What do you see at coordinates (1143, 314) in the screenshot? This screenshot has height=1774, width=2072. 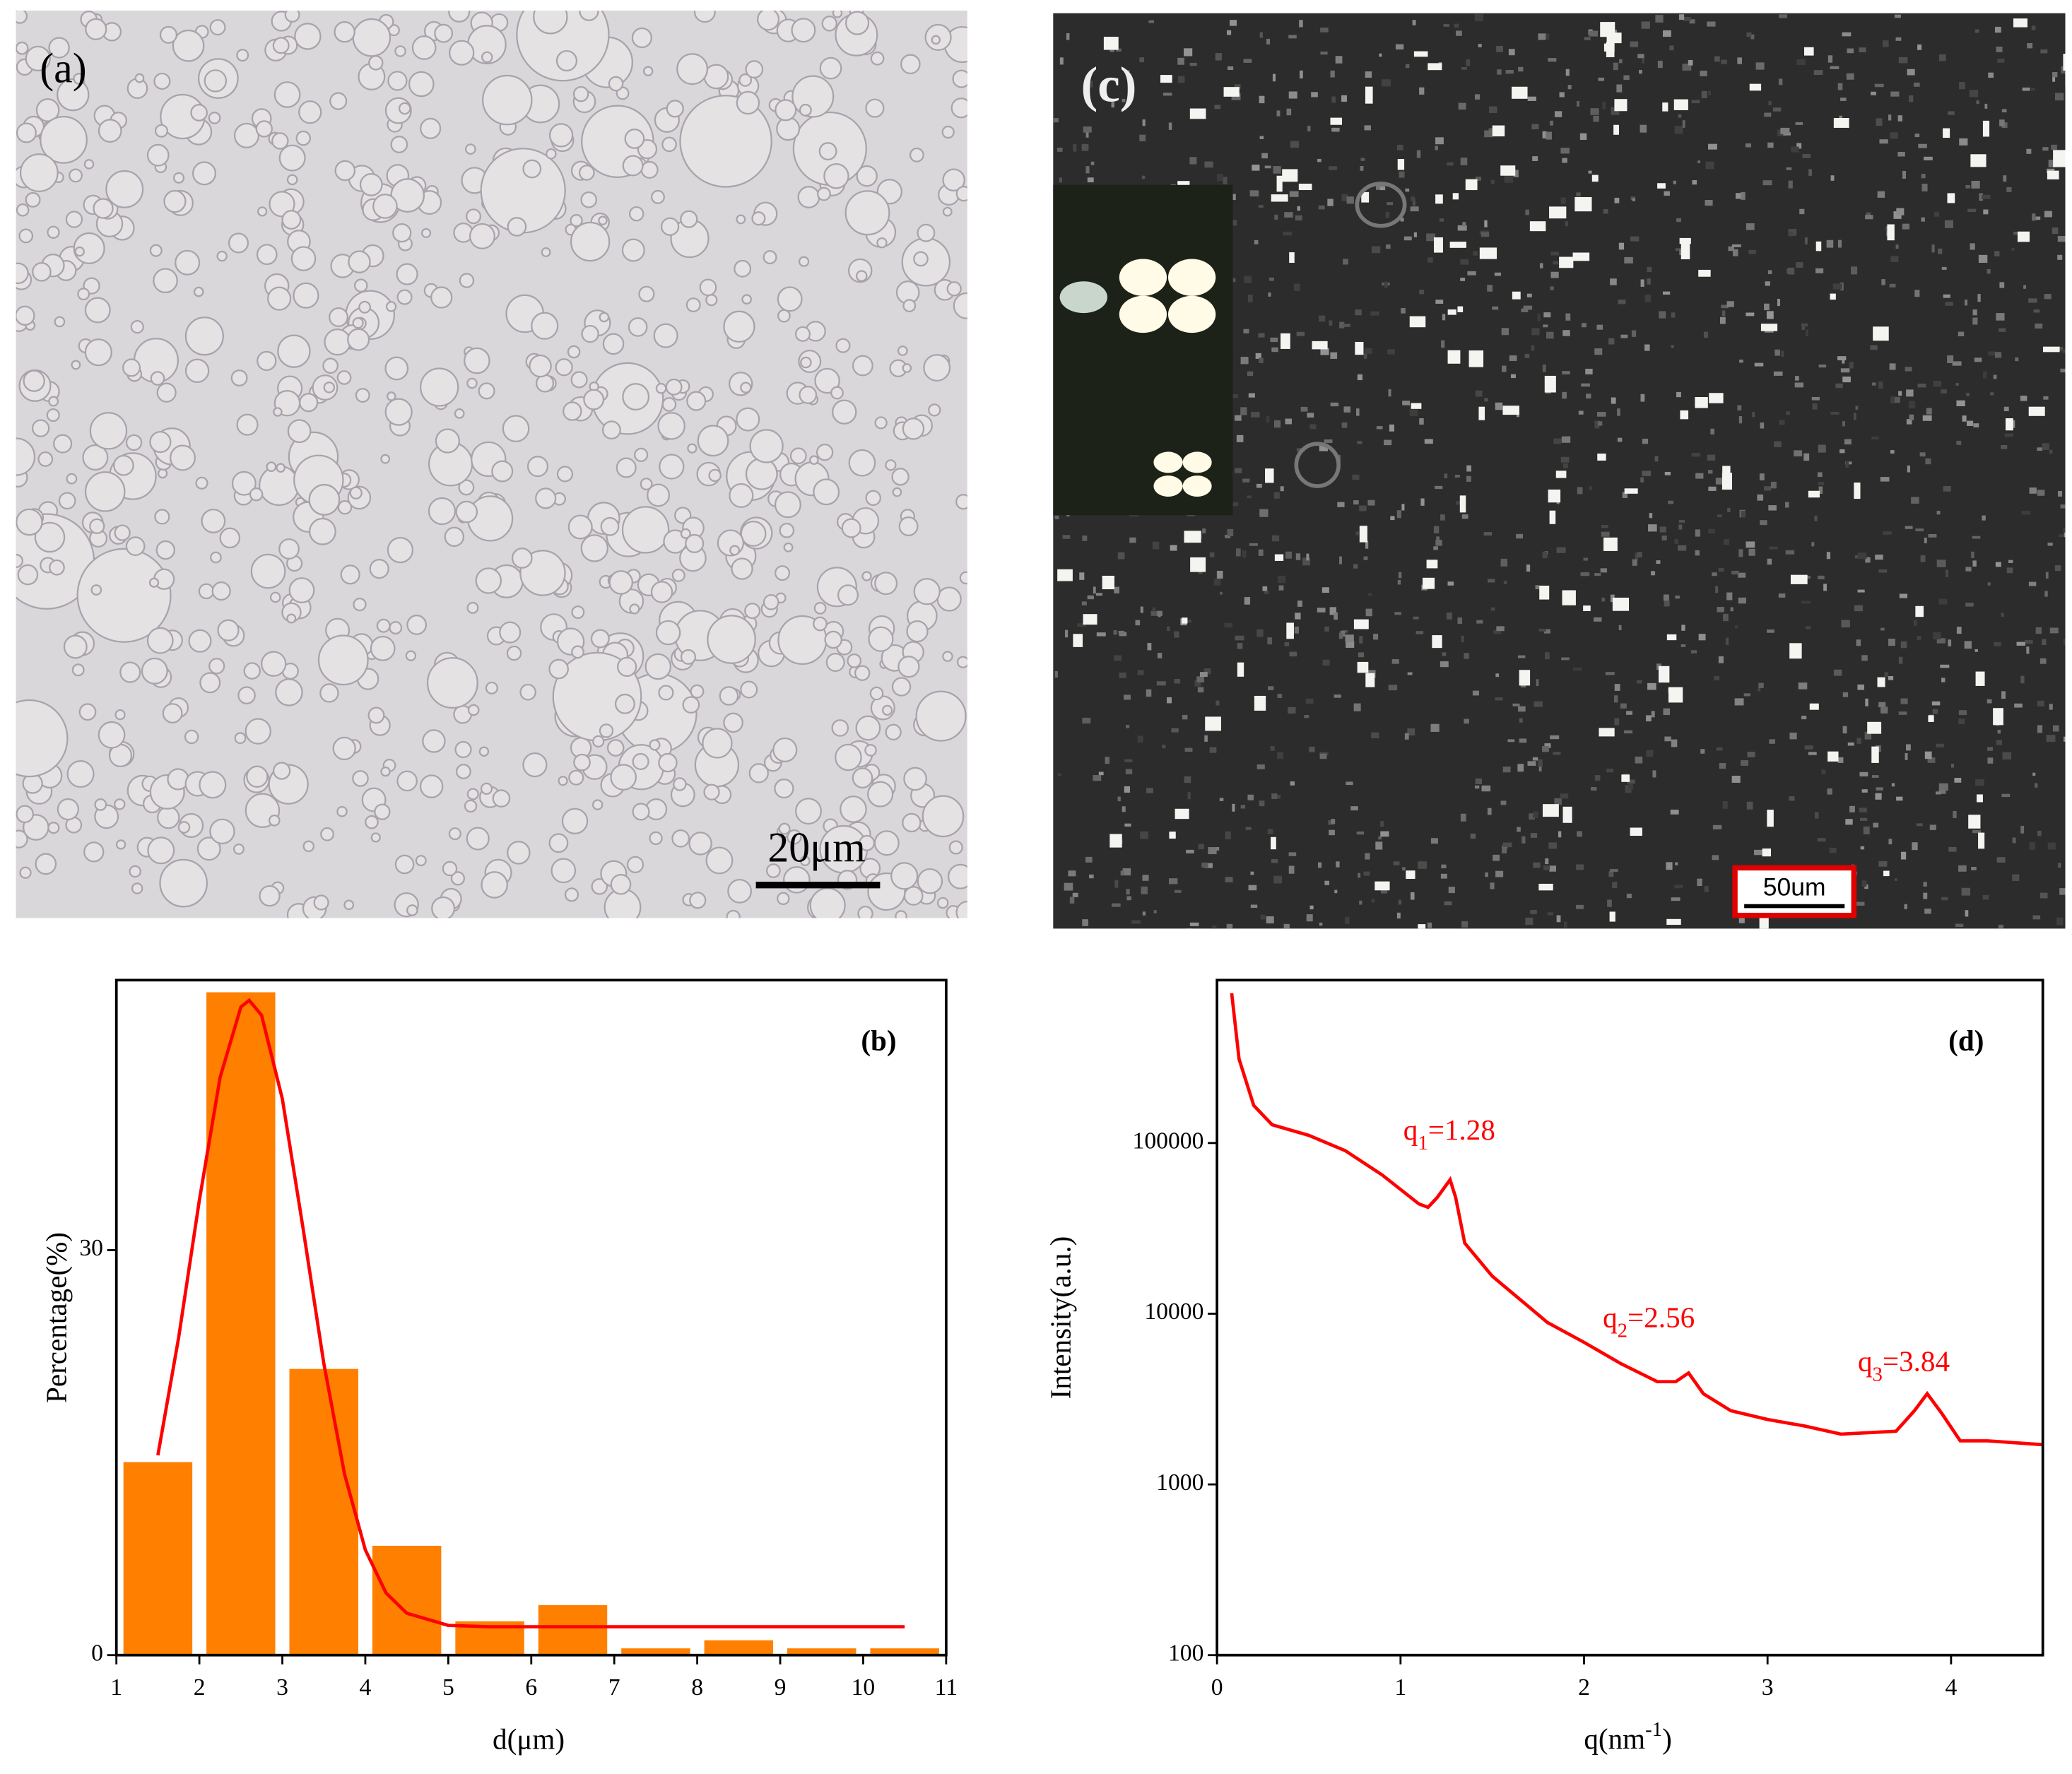 I see `bright-spot` at bounding box center [1143, 314].